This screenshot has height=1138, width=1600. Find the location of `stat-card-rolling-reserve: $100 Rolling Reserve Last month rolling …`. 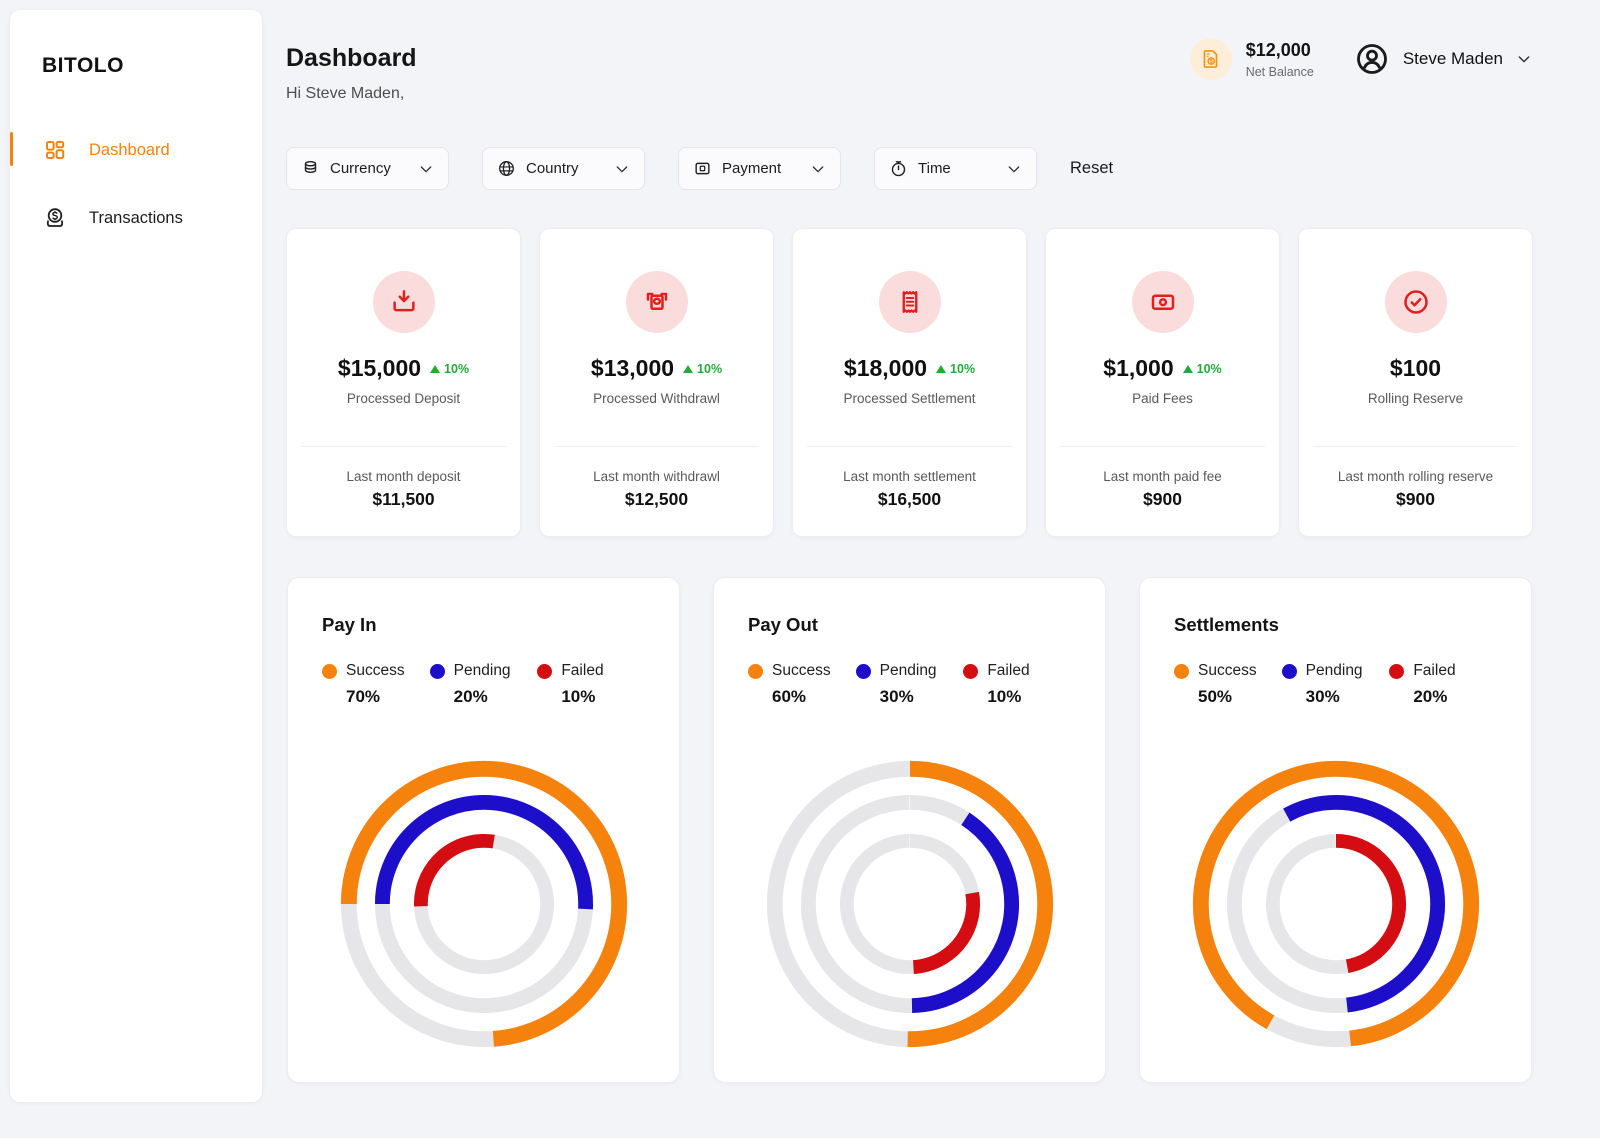

stat-card-rolling-reserve: $100 Rolling Reserve Last month rolling … is located at coordinates (1415, 382).